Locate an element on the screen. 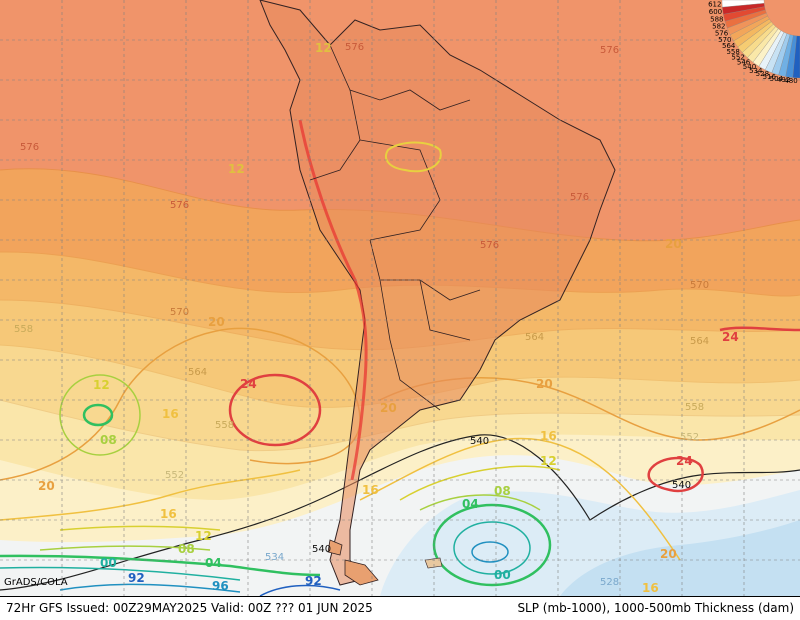 This screenshot has width=800, height=620. label-12-b: 12 is located at coordinates (323, 48).